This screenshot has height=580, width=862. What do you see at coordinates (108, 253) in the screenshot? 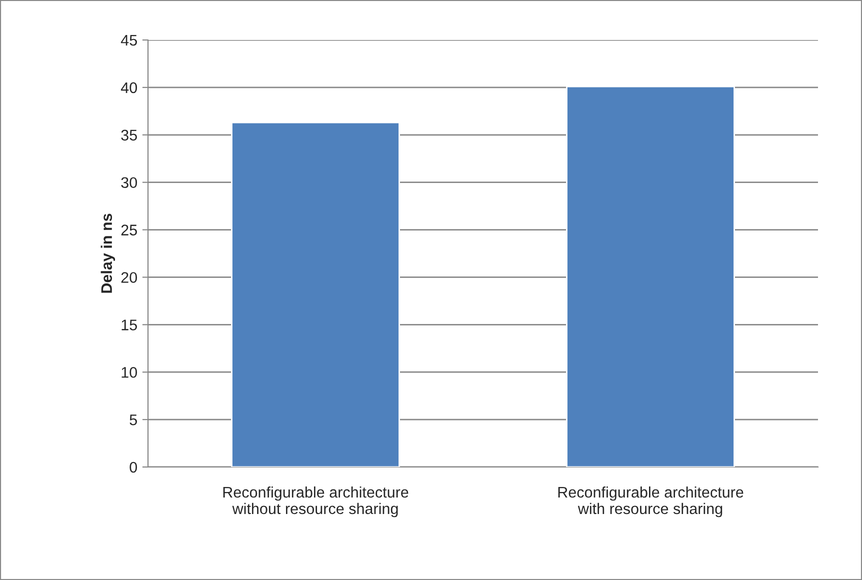
I see `y-axis-title: Delay in ns` at bounding box center [108, 253].